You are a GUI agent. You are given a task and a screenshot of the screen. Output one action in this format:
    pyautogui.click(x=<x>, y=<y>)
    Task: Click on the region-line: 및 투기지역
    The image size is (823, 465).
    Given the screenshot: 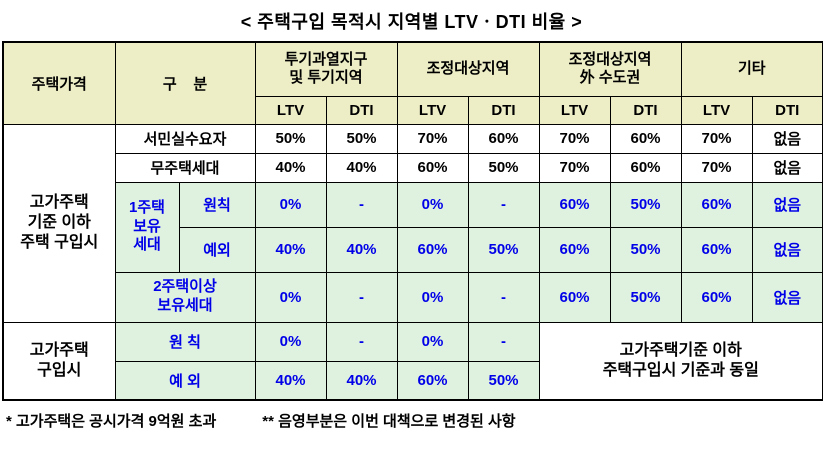 What is the action you would take?
    pyautogui.click(x=326, y=78)
    